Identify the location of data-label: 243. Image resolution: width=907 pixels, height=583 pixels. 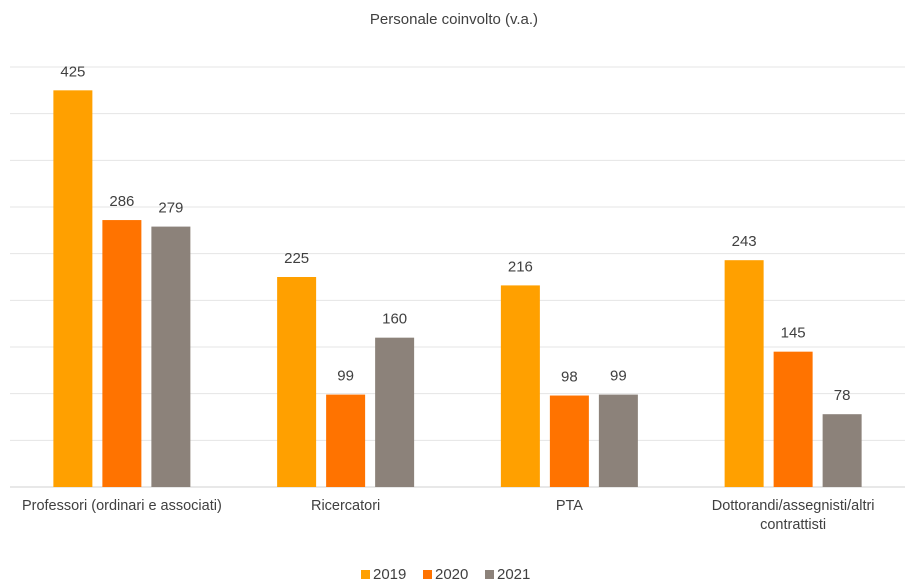
(744, 241).